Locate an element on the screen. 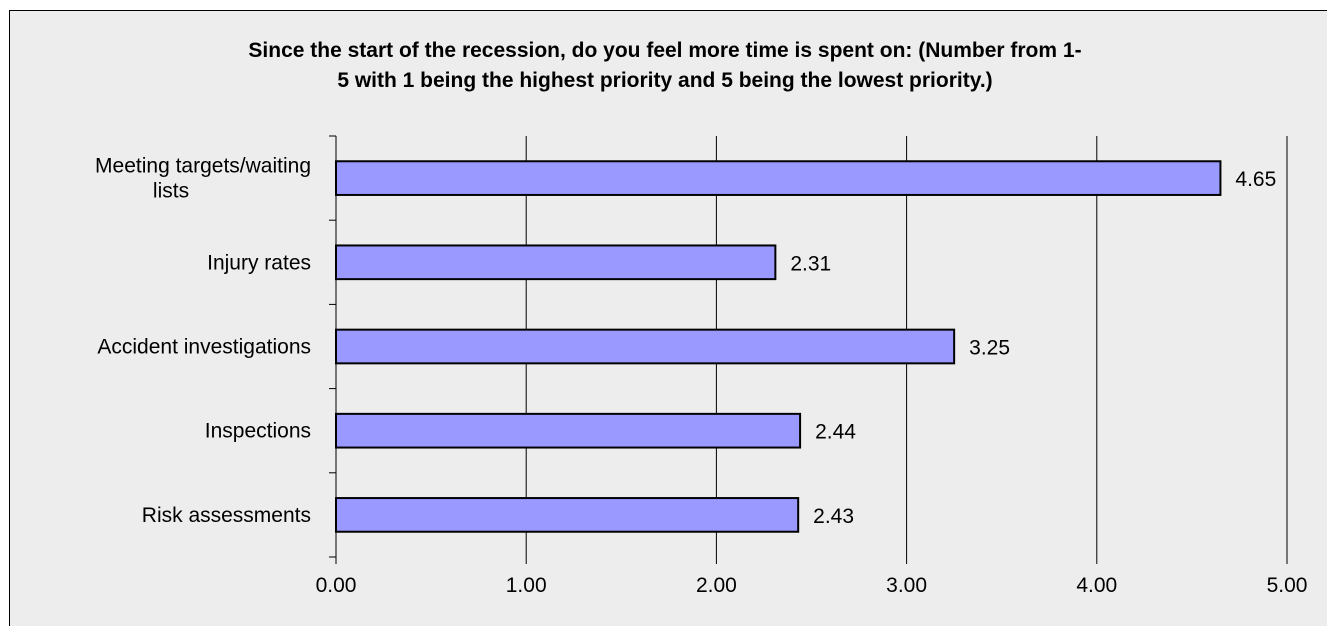 The width and height of the screenshot is (1330, 629). category-label-0: Meeting targets/waiting lists is located at coordinates (203, 179).